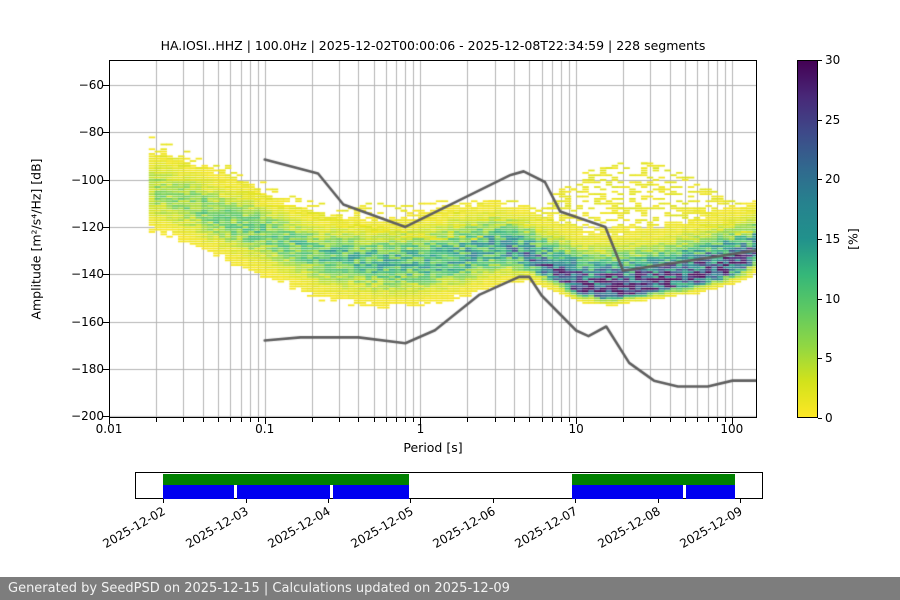  What do you see at coordinates (87, 321) in the screenshot?
I see `y-tick-label: −160` at bounding box center [87, 321].